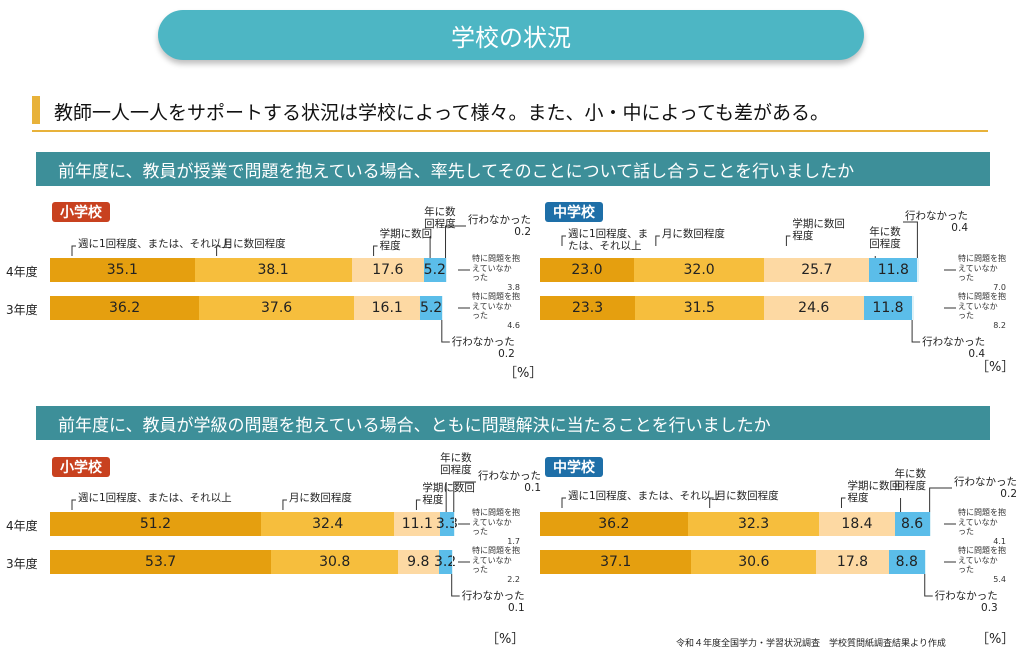  Describe the element at coordinates (966, 602) in the screenshot. I see `none-label: 行わなかった 0.3` at that location.